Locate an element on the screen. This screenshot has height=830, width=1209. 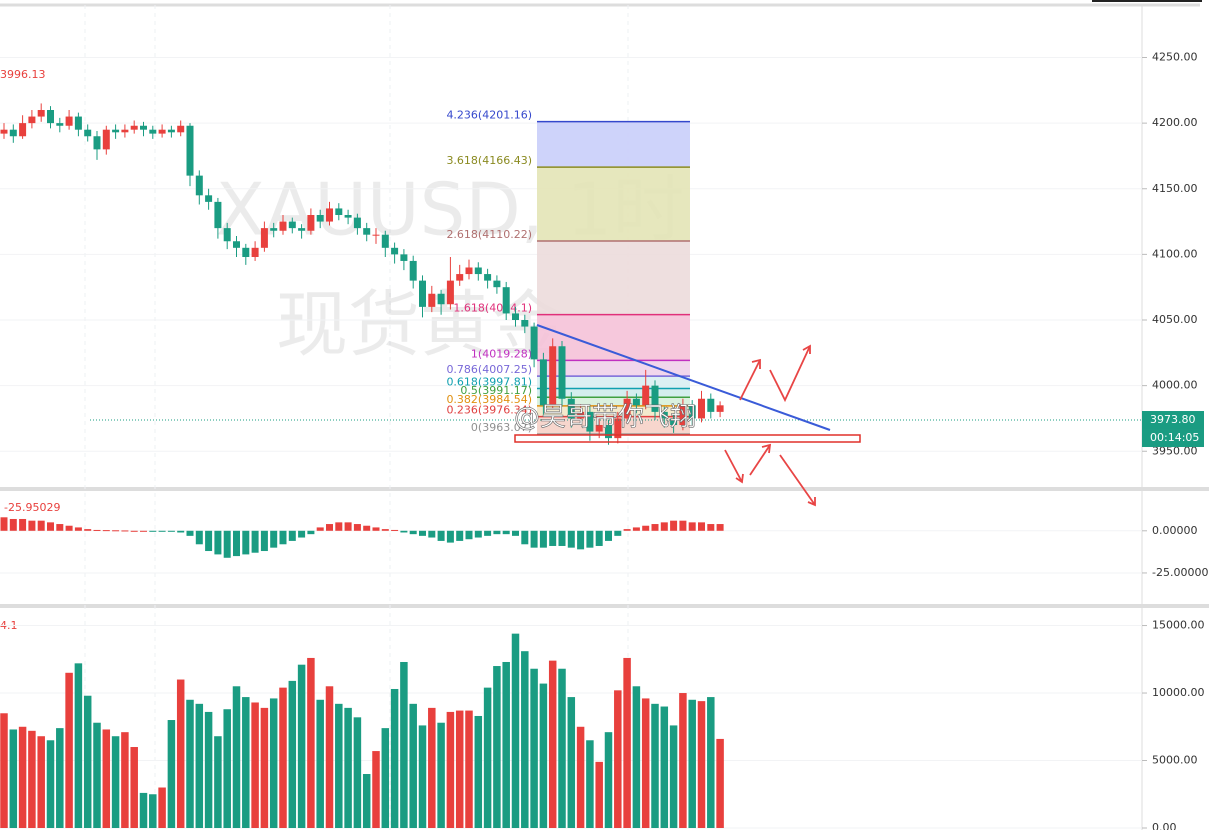
y-tick-label: 3950.00 is located at coordinates (1175, 450).